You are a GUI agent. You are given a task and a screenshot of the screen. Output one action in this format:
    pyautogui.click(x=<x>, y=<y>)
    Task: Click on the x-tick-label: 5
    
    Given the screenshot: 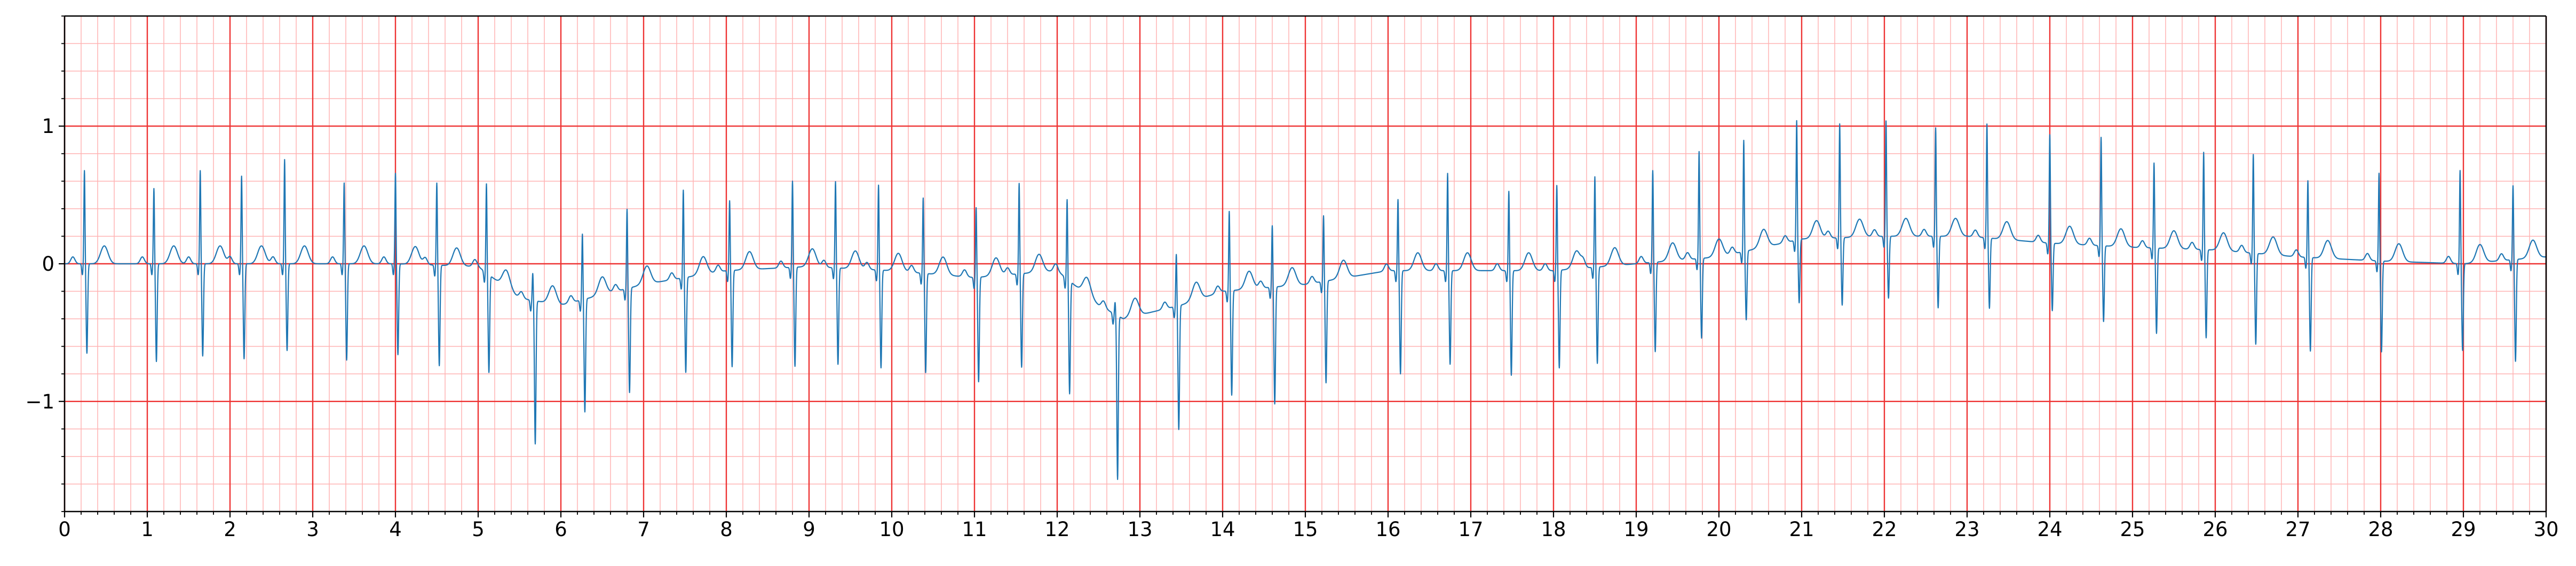 What is the action you would take?
    pyautogui.click(x=478, y=529)
    